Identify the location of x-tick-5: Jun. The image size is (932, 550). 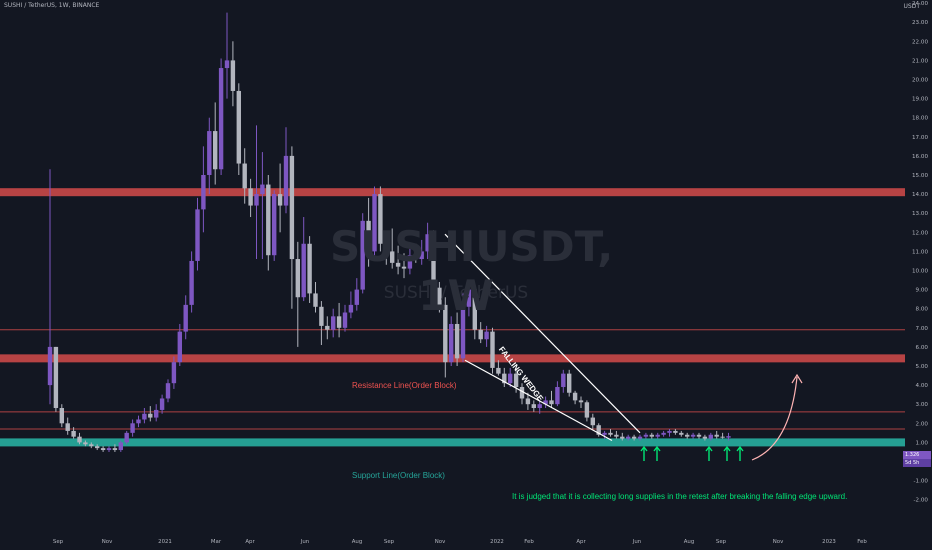
(304, 542).